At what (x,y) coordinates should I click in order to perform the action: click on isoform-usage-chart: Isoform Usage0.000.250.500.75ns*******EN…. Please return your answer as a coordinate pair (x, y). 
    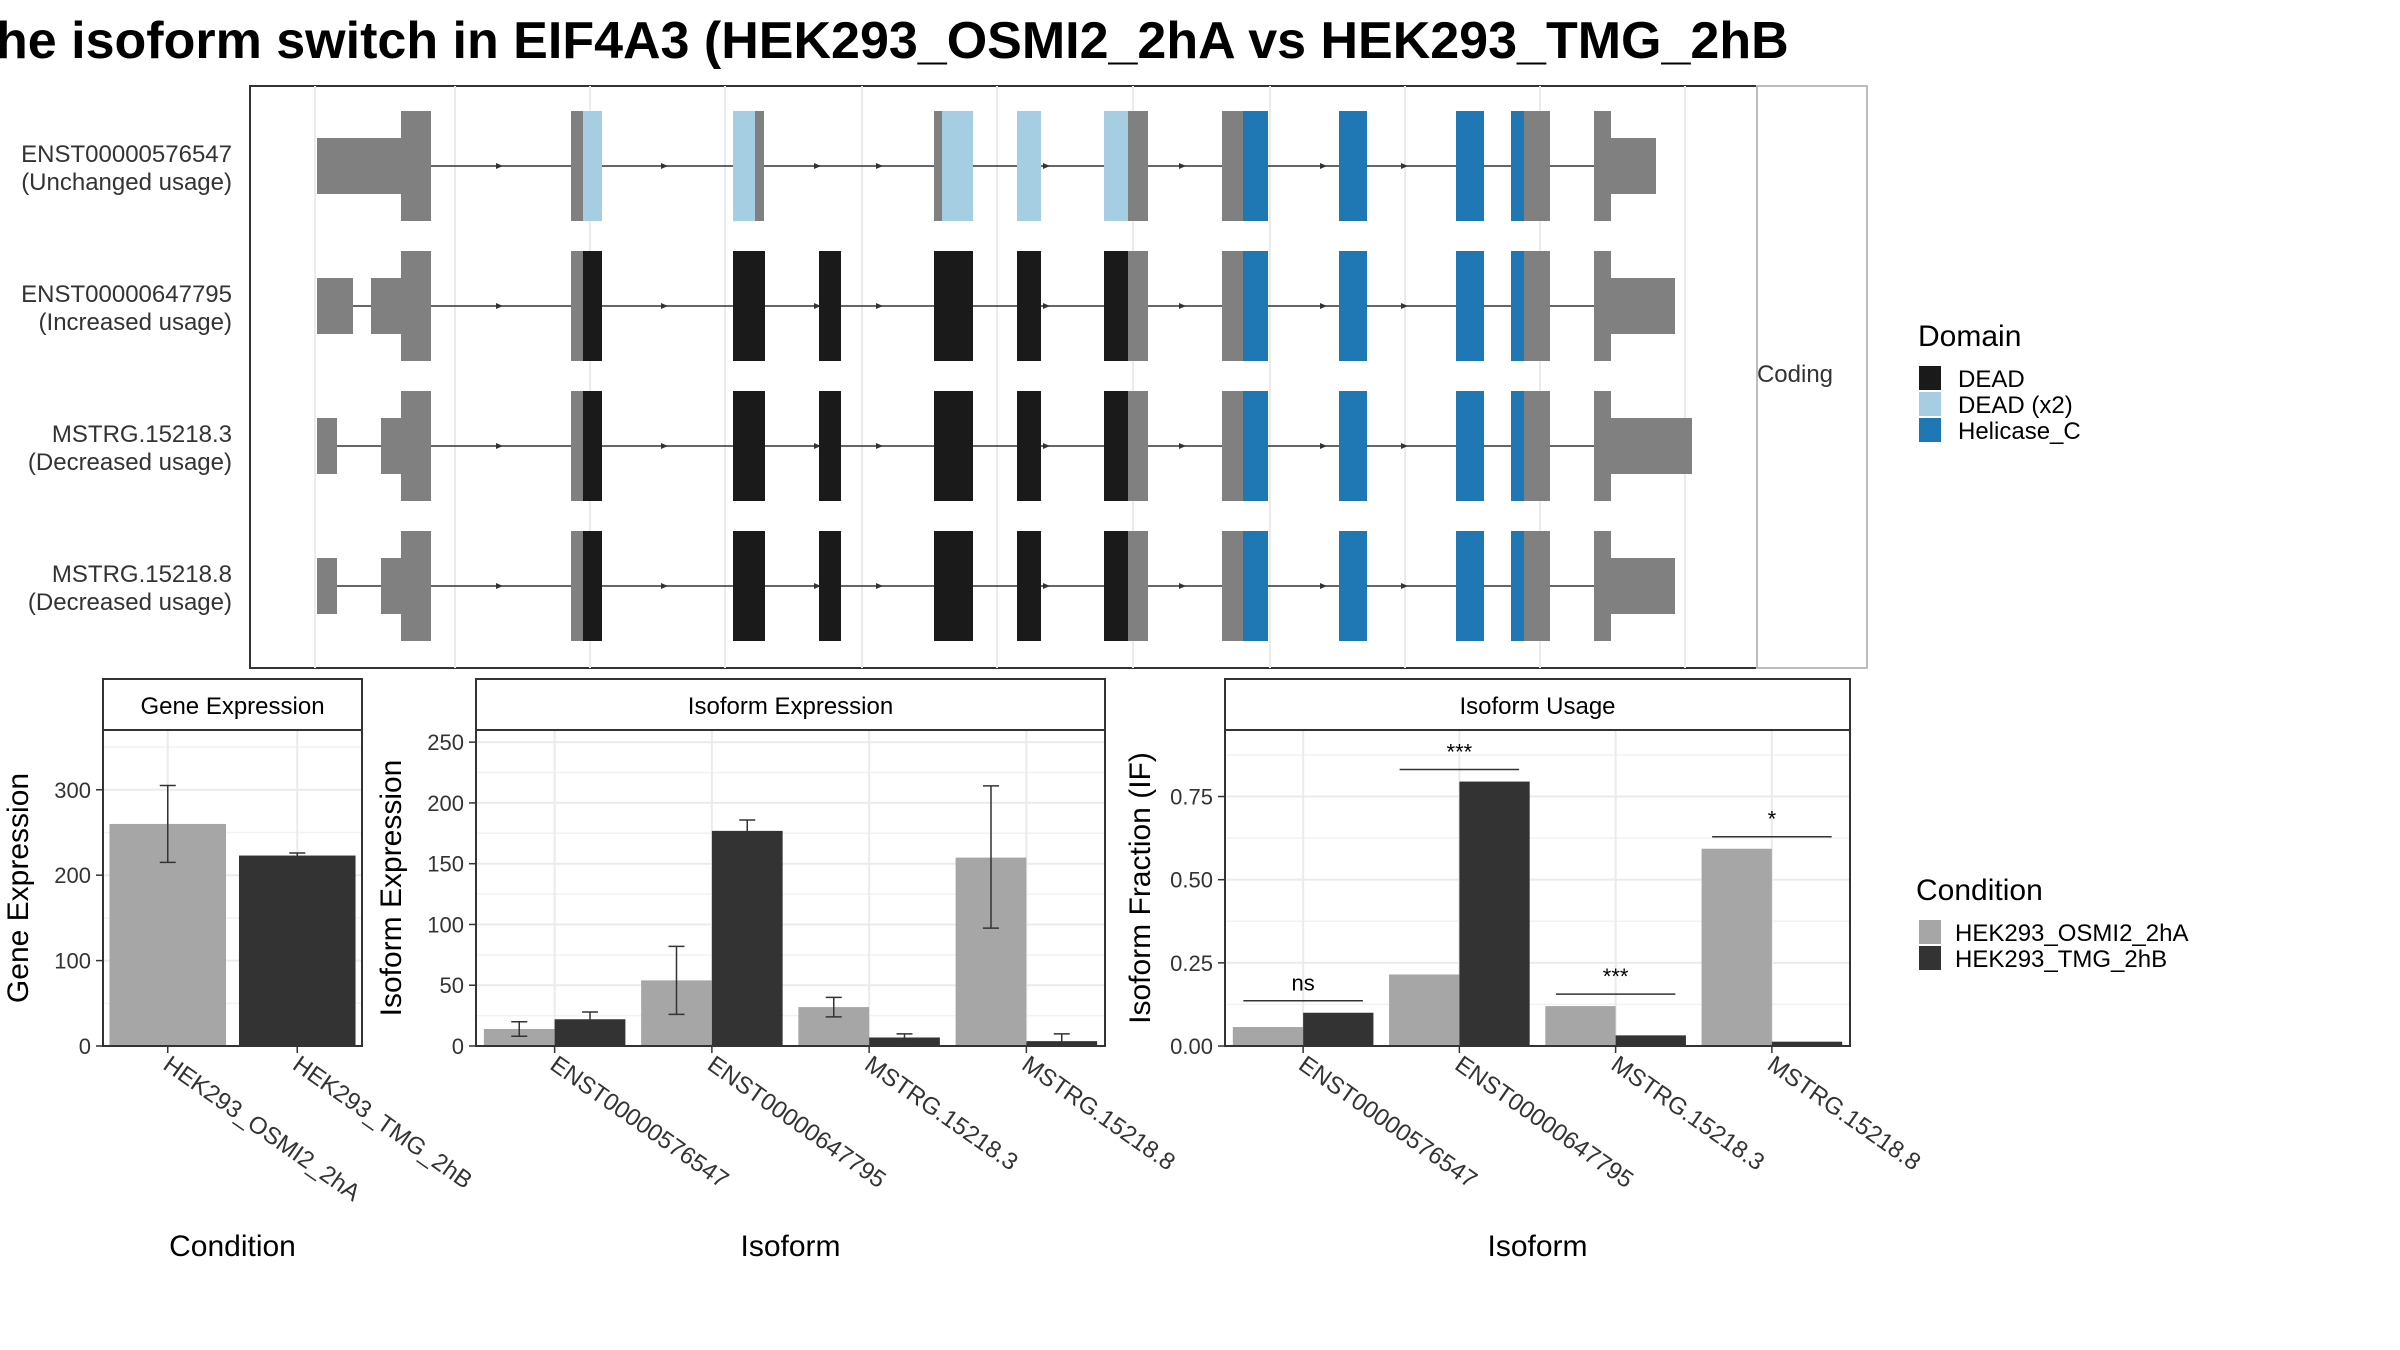
    Looking at the image, I should click on (1524, 970).